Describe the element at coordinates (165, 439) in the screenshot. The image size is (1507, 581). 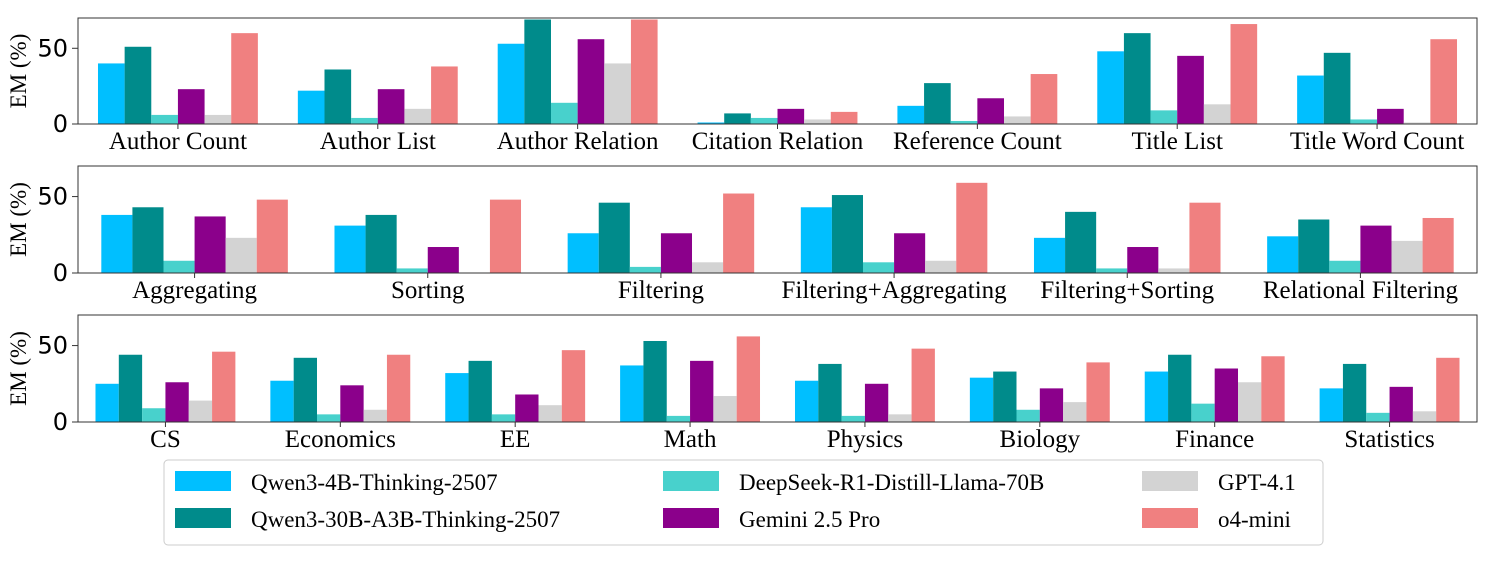
I see `x-tick-label: CS` at that location.